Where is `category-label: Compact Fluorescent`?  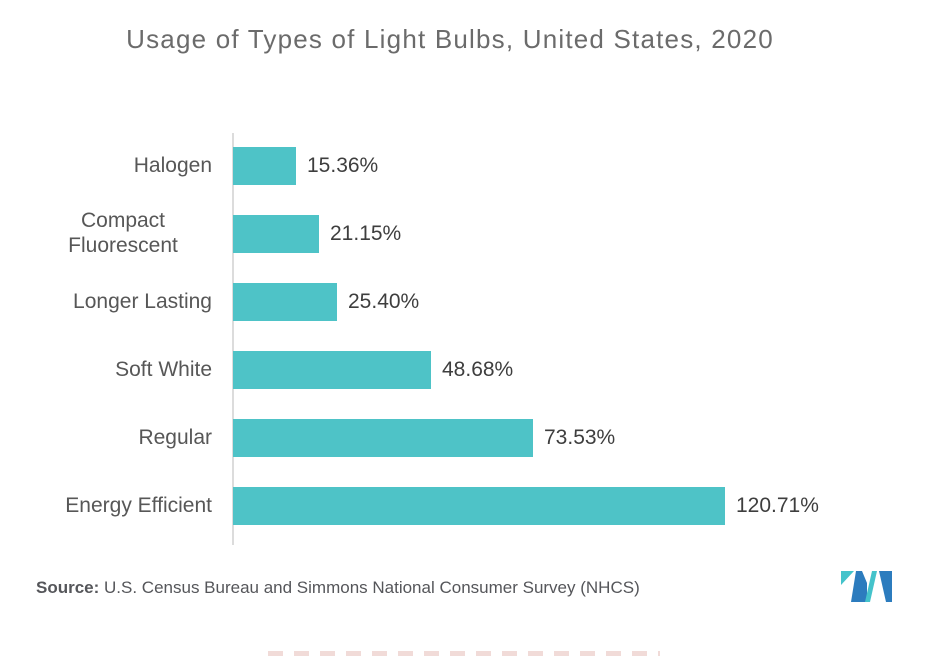
category-label: Compact Fluorescent is located at coordinates (123, 233).